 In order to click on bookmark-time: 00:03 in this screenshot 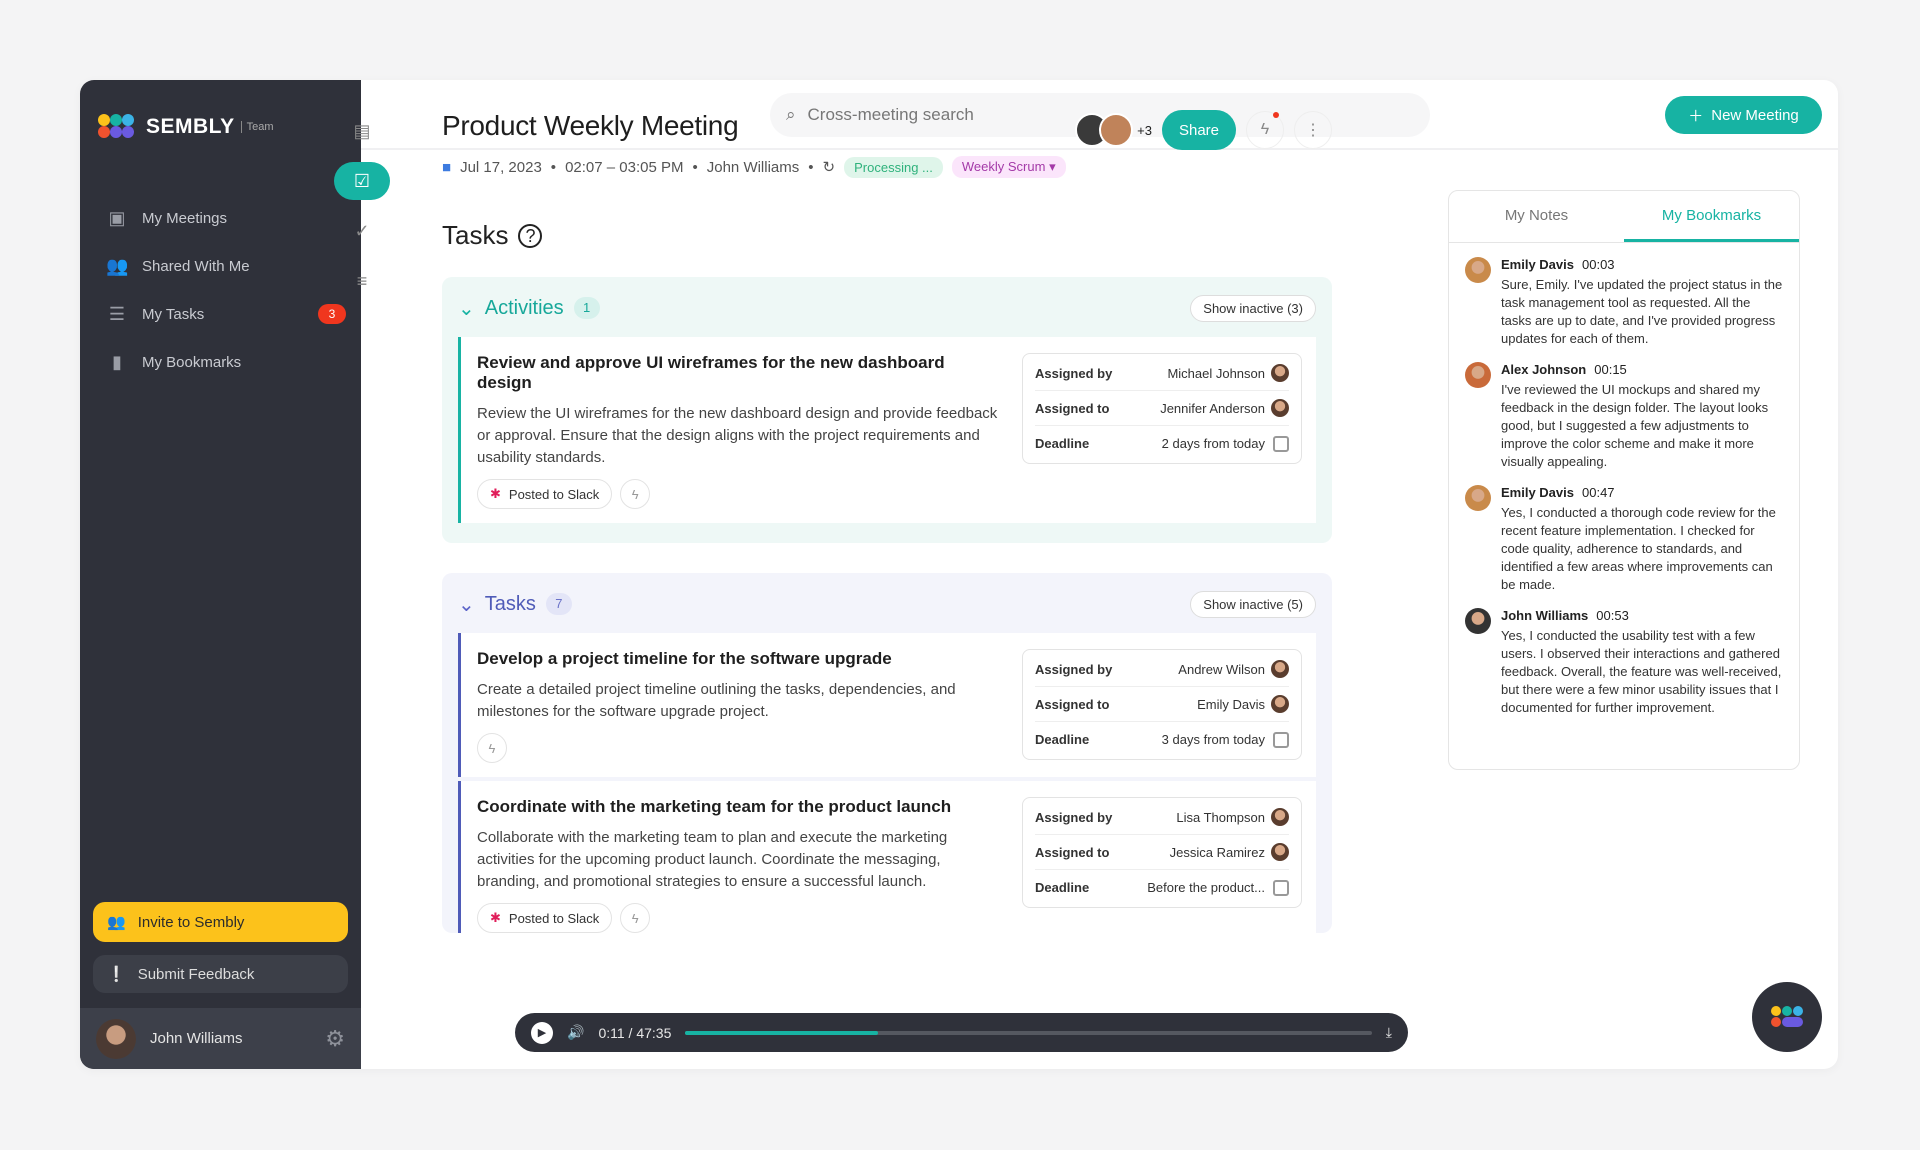, I will do `click(1598, 264)`.